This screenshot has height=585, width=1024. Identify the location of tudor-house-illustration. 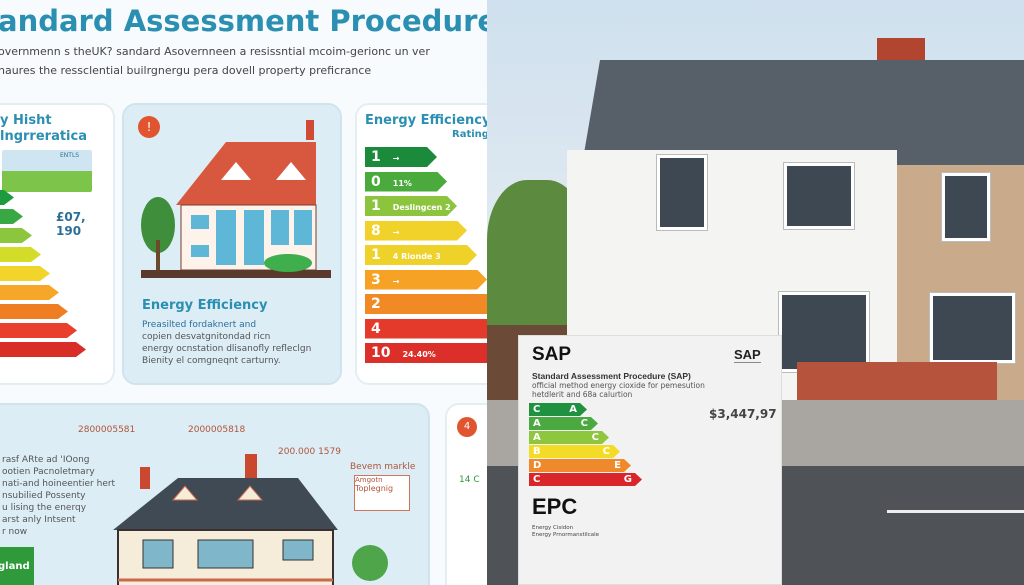
(225, 519).